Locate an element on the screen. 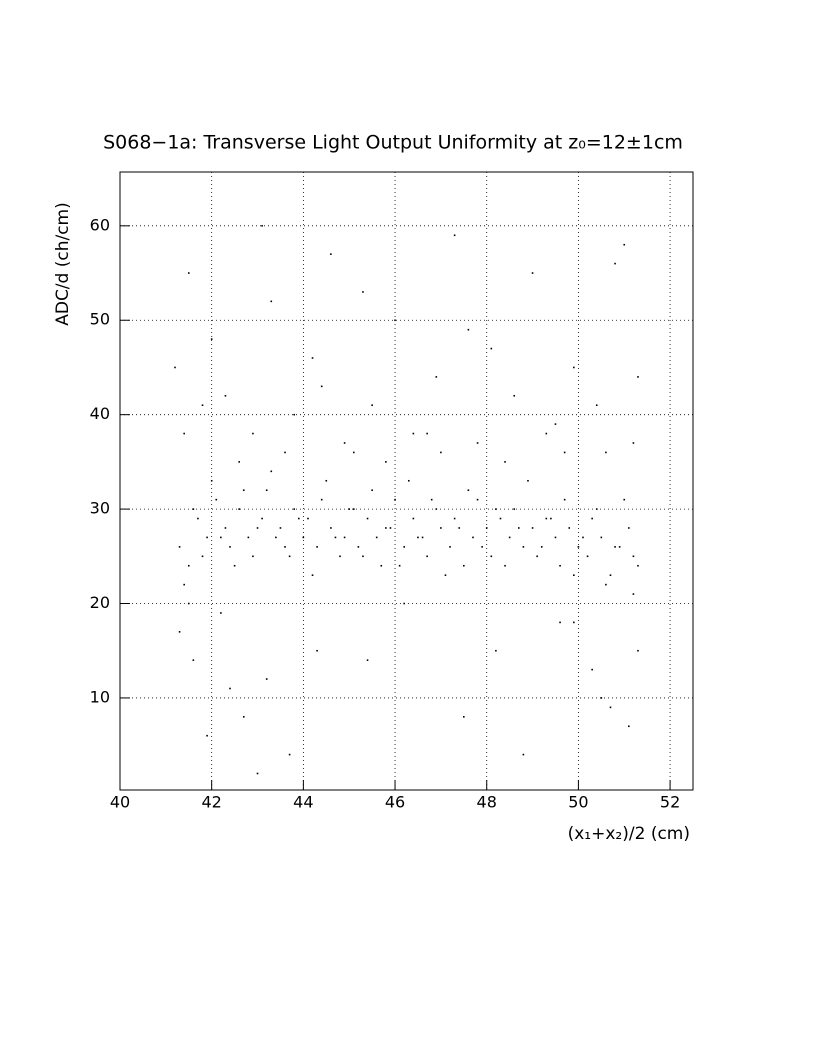 The width and height of the screenshot is (816, 1060). y-tick-label: 40 is located at coordinates (100, 413).